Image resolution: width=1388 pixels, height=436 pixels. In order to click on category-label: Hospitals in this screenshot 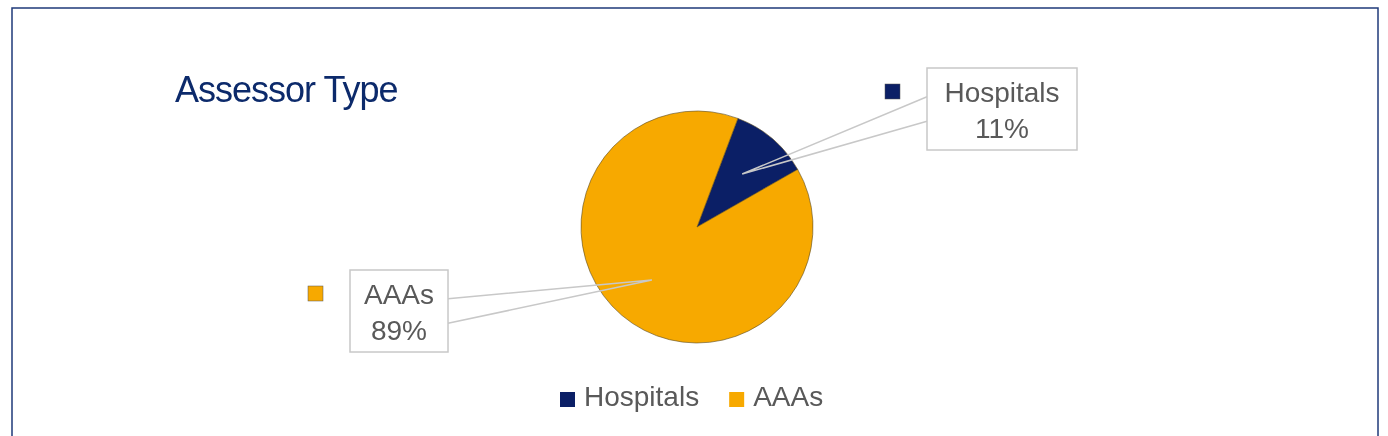, I will do `click(642, 396)`.